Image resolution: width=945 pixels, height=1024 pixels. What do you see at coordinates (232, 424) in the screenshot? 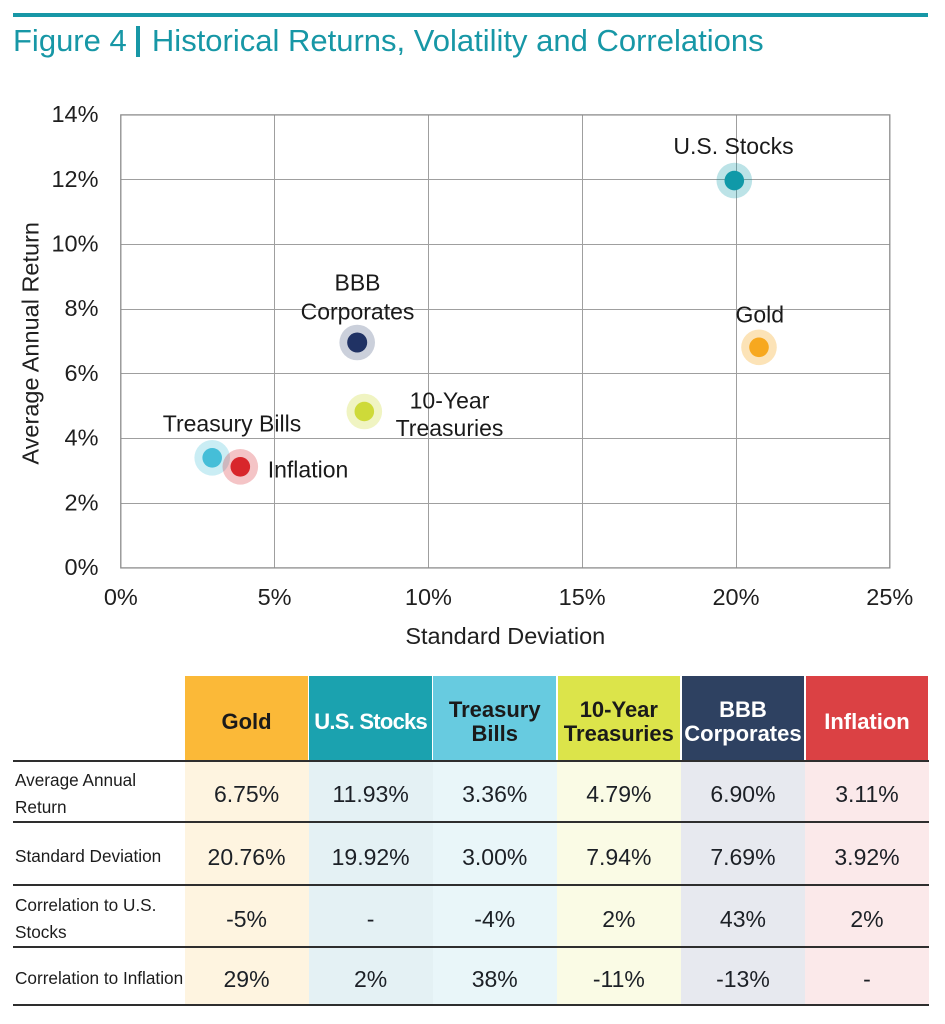
I see `svg-text: Treasury Bills` at bounding box center [232, 424].